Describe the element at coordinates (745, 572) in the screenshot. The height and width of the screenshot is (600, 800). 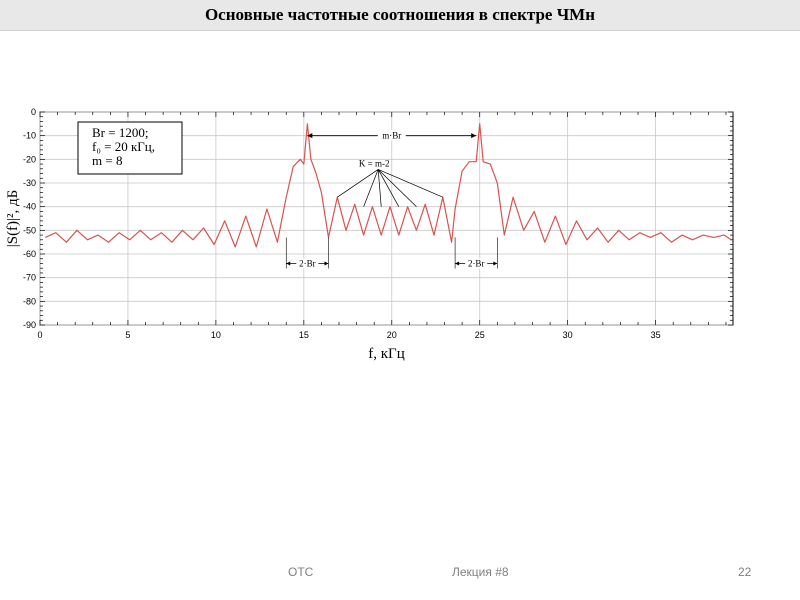
I see `page-number: 22` at that location.